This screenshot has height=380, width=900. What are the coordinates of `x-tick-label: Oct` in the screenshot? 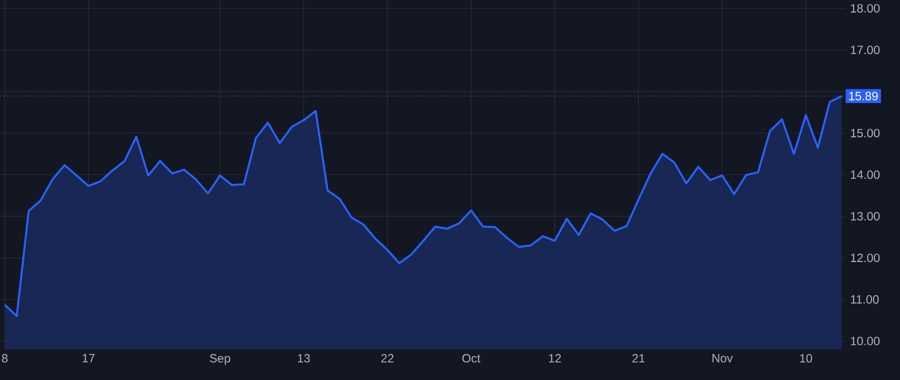 It's located at (471, 358).